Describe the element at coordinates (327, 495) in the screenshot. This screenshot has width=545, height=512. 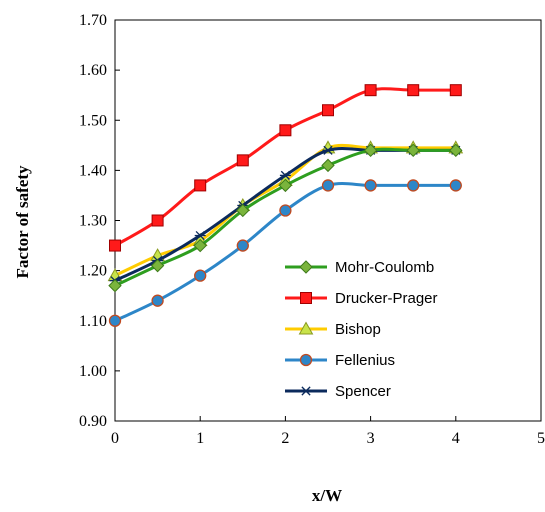
I see `x-axis-title: x/W` at that location.